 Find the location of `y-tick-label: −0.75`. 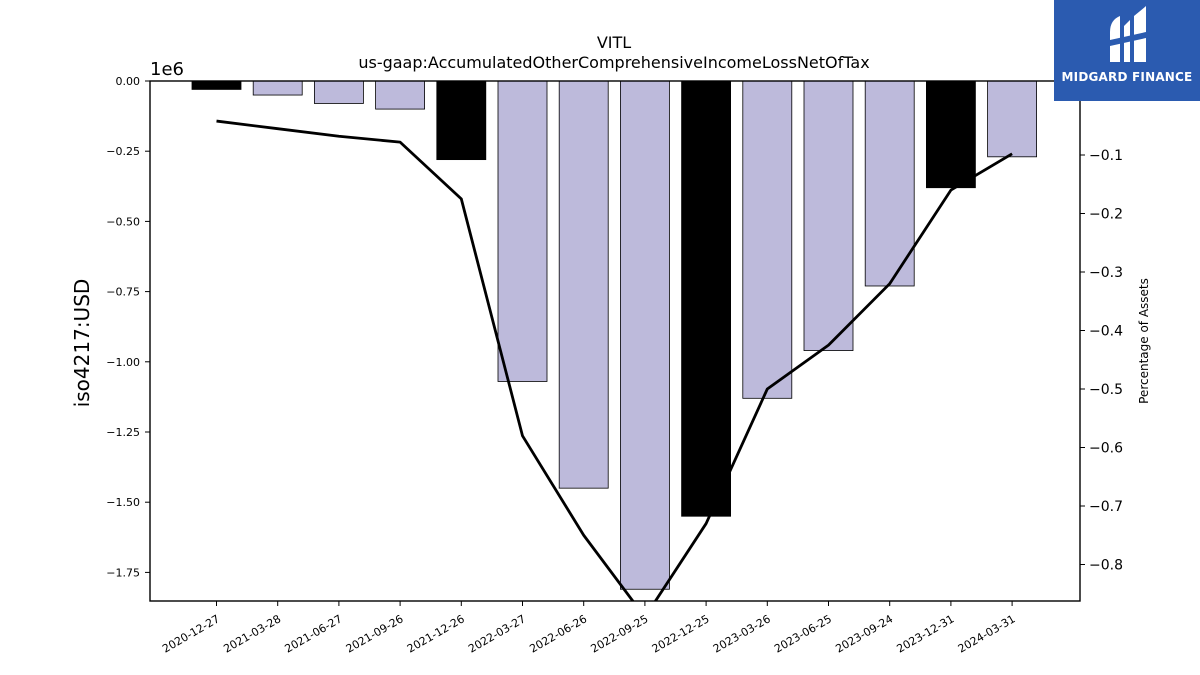

y-tick-label: −0.75 is located at coordinates (123, 292).